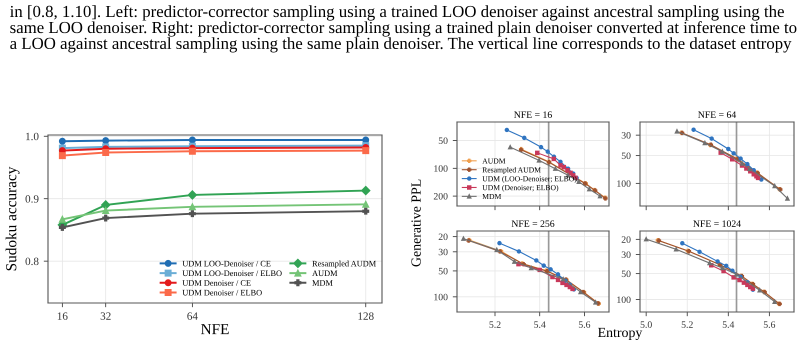 This screenshot has width=805, height=341. I want to click on y-tick-label: 0.9, so click(32, 199).